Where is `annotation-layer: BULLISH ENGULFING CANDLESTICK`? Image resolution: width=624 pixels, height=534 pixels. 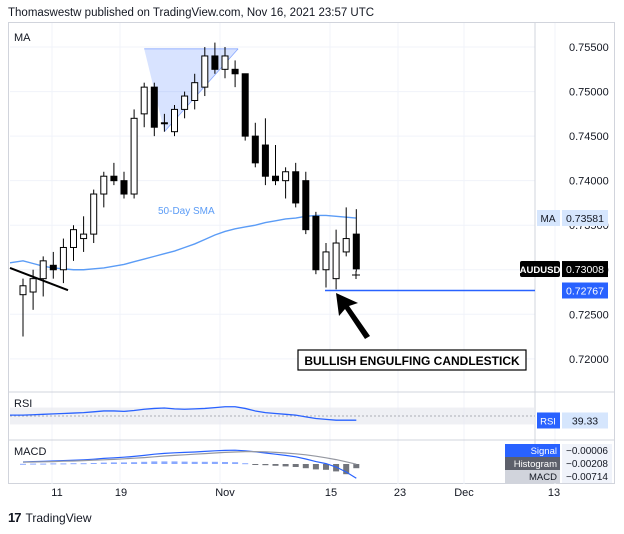 annotation-layer: BULLISH ENGULFING CANDLESTICK is located at coordinates (412, 321).